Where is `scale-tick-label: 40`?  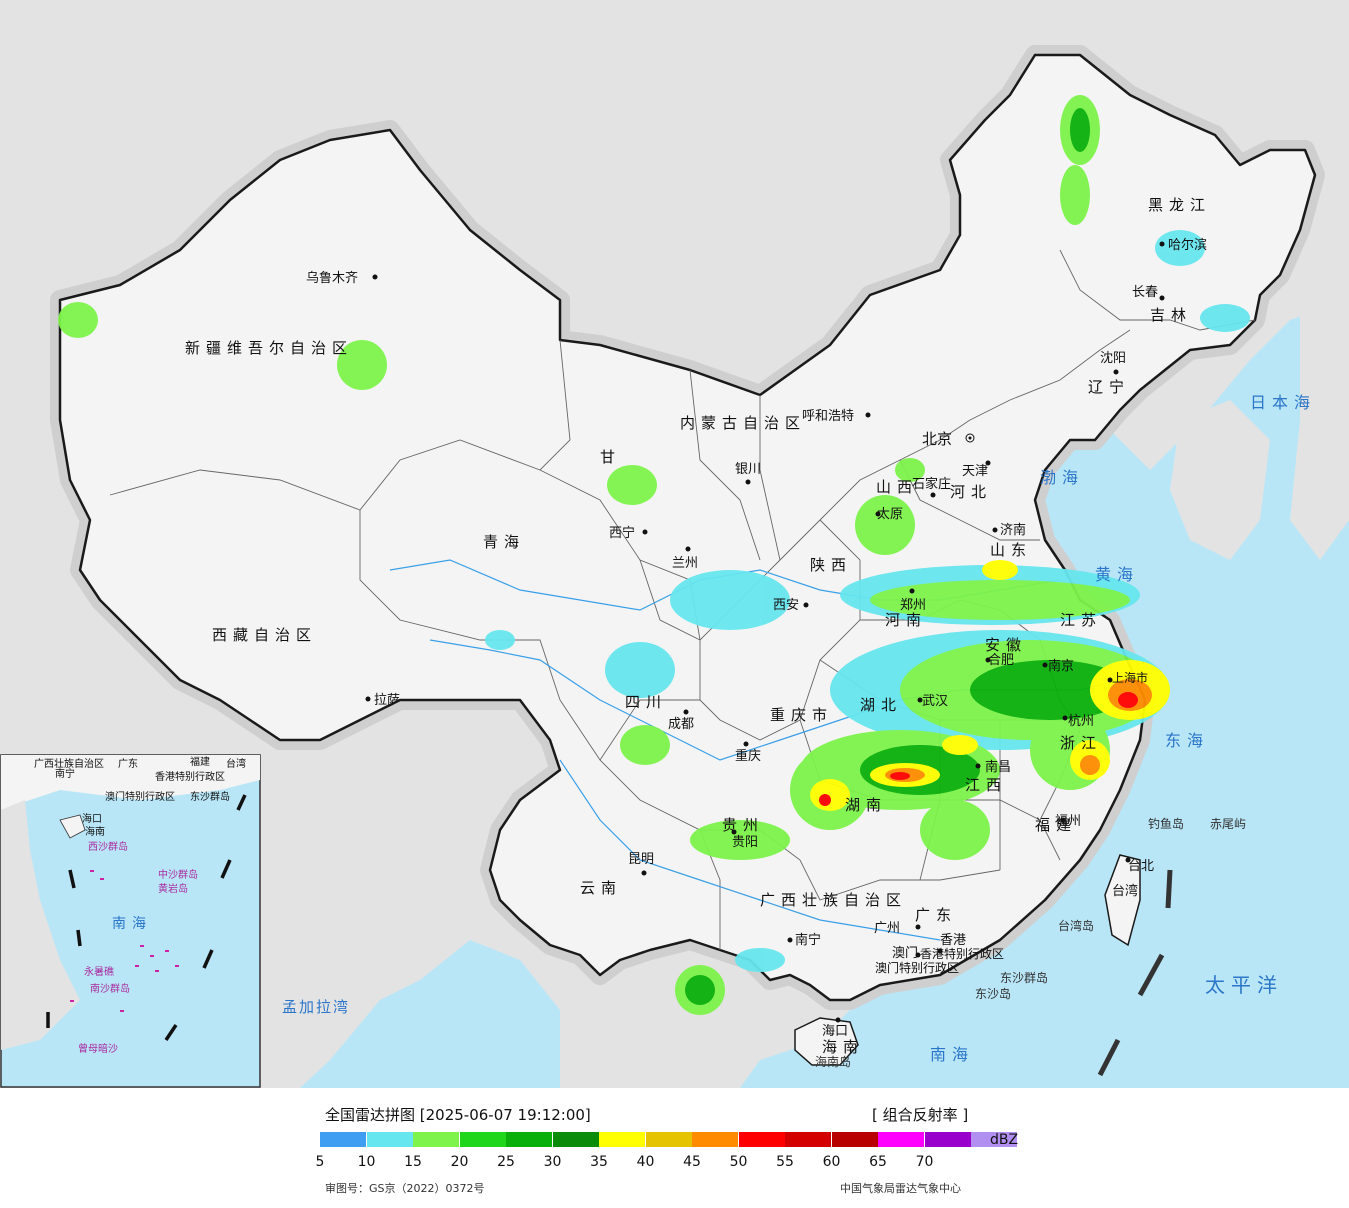 scale-tick-label: 40 is located at coordinates (645, 1162).